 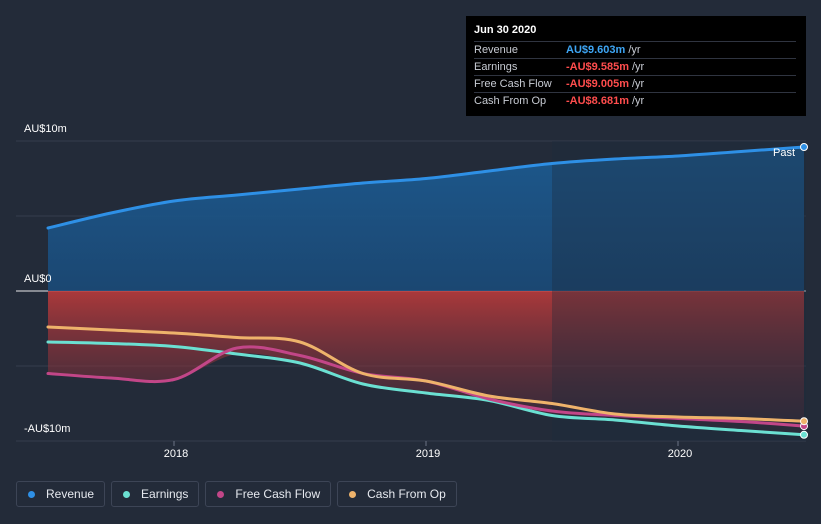 I want to click on legend-dot-free-cash-flow, so click(x=221, y=494).